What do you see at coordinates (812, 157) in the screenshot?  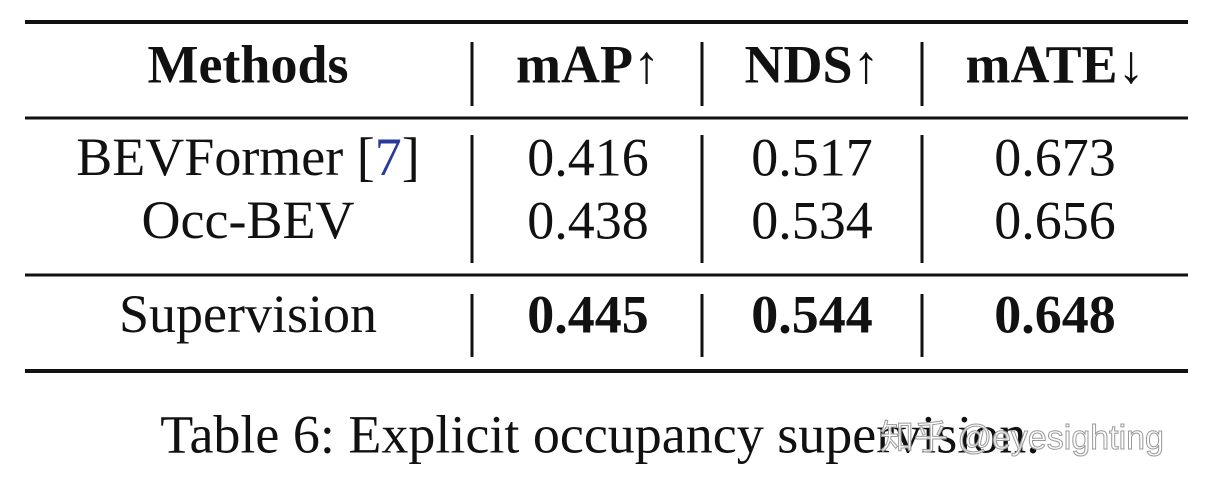 I see `value-cell: 0.517` at bounding box center [812, 157].